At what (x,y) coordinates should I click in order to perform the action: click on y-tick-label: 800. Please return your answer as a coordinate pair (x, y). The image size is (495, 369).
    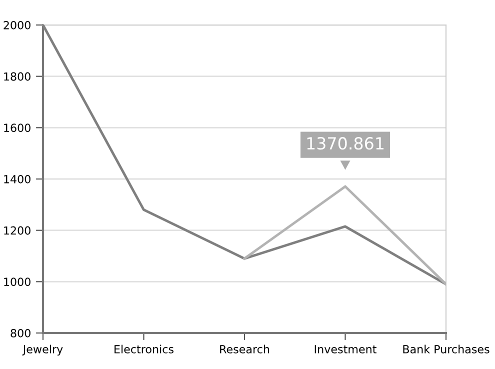
    Looking at the image, I should click on (20, 333).